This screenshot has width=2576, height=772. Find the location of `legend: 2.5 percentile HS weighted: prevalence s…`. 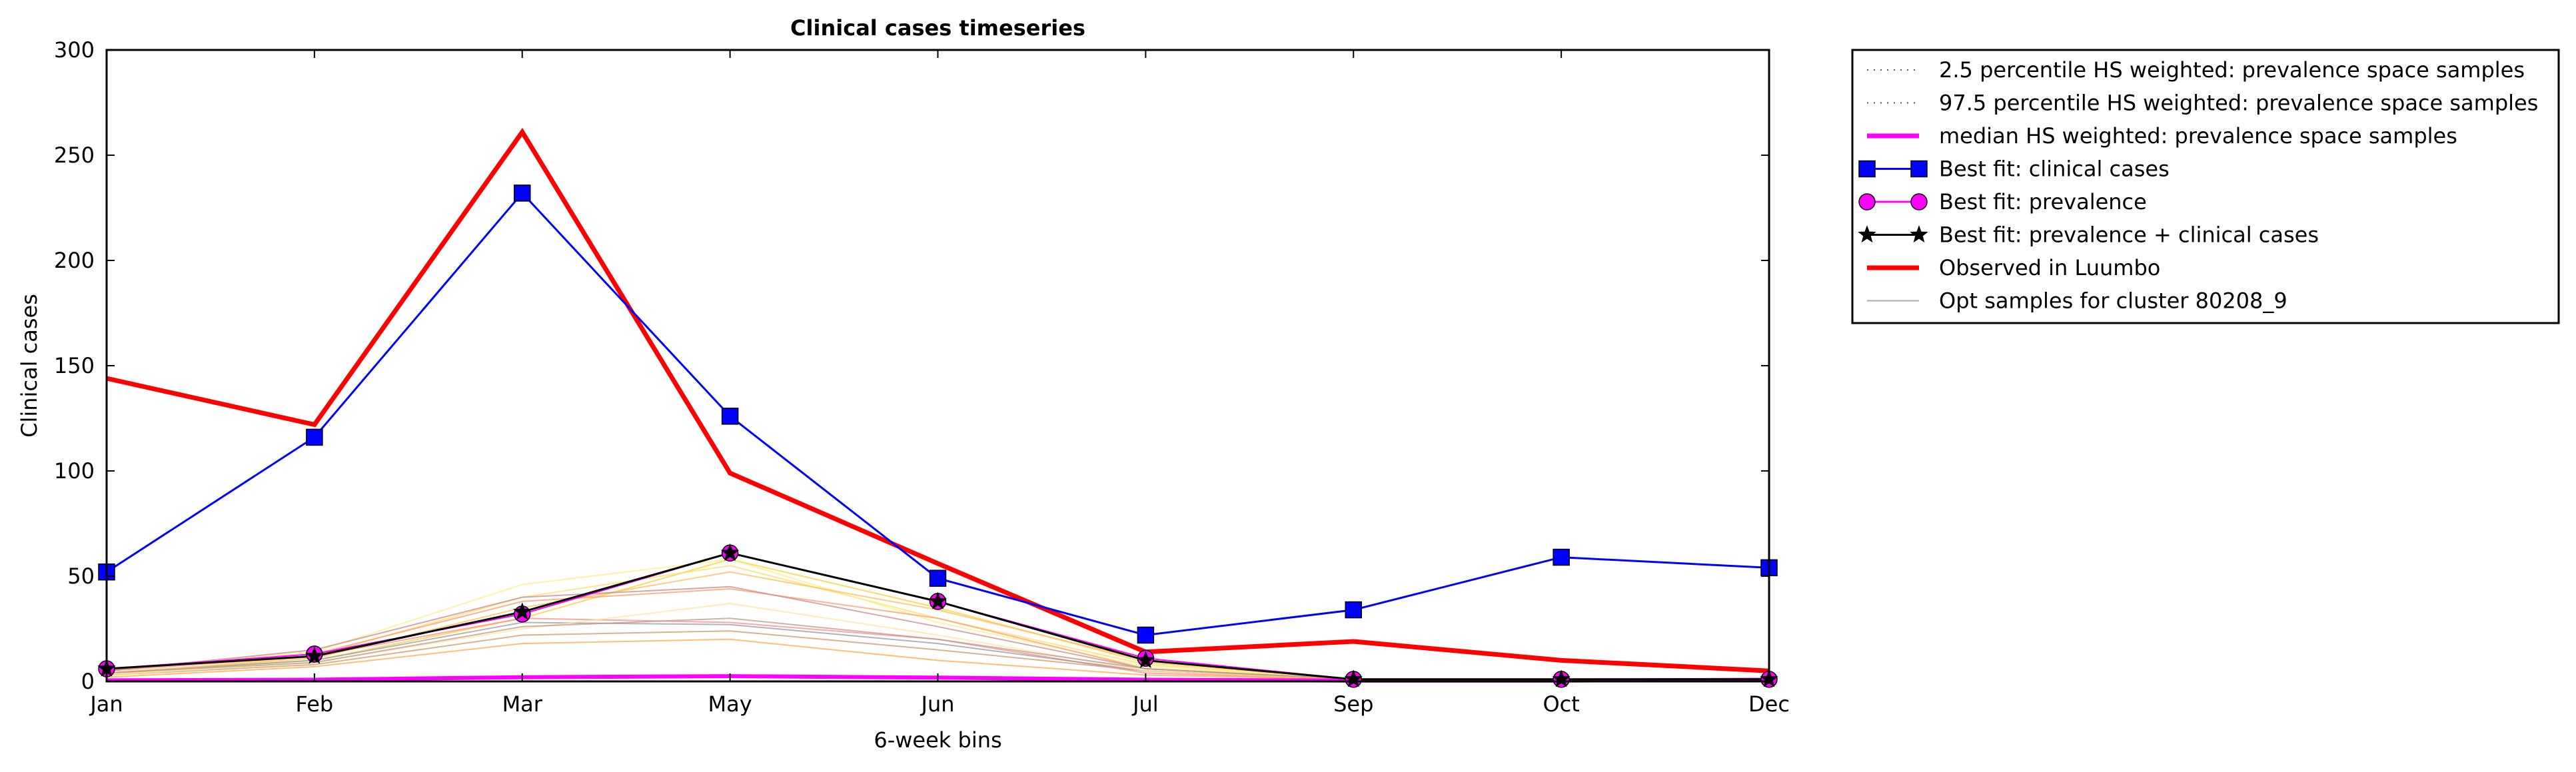

legend: 2.5 percentile HS weighted: prevalence s… is located at coordinates (2205, 186).